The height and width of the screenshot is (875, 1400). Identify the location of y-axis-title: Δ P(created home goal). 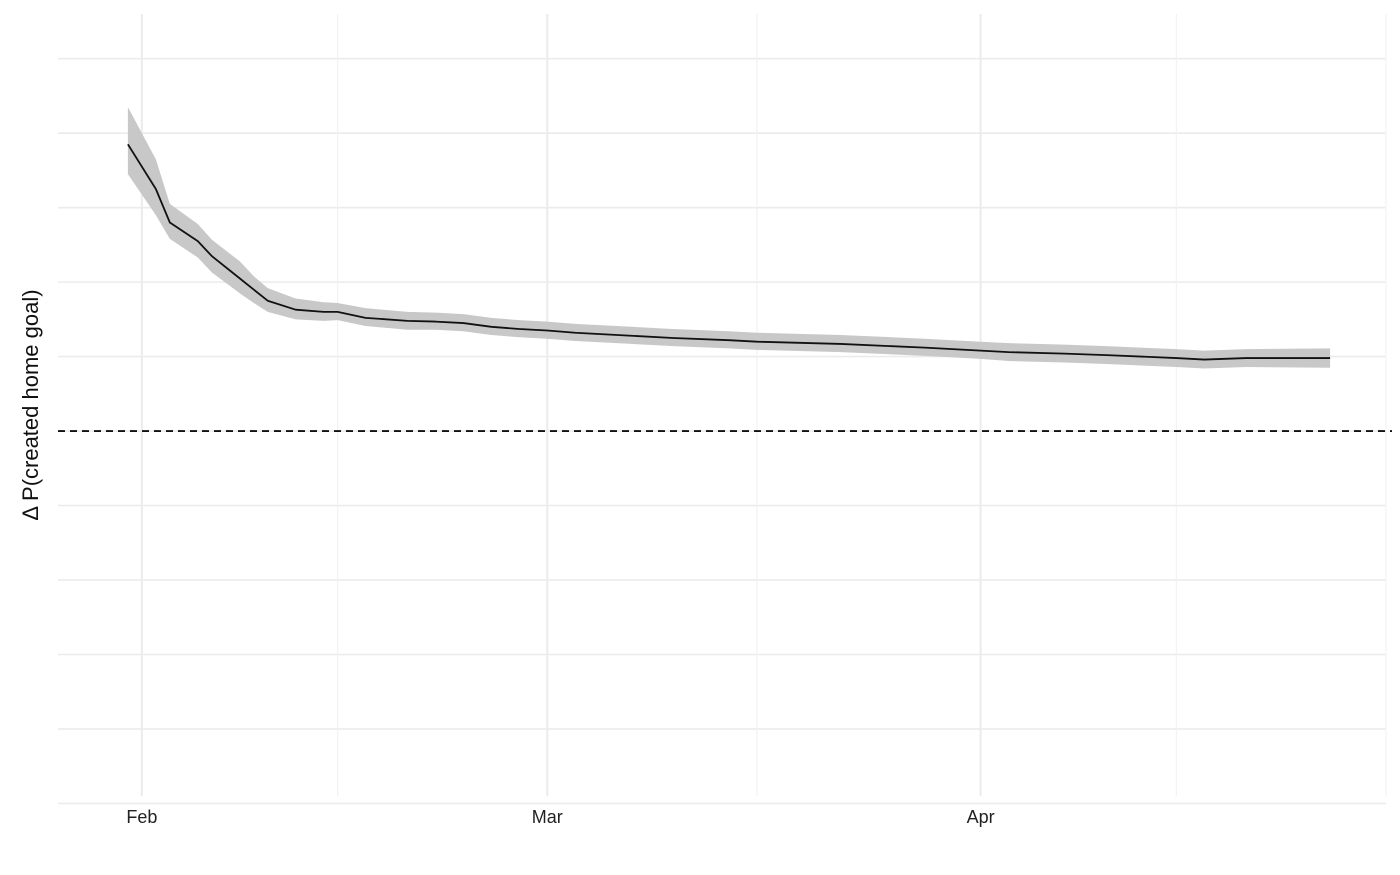
(30, 404).